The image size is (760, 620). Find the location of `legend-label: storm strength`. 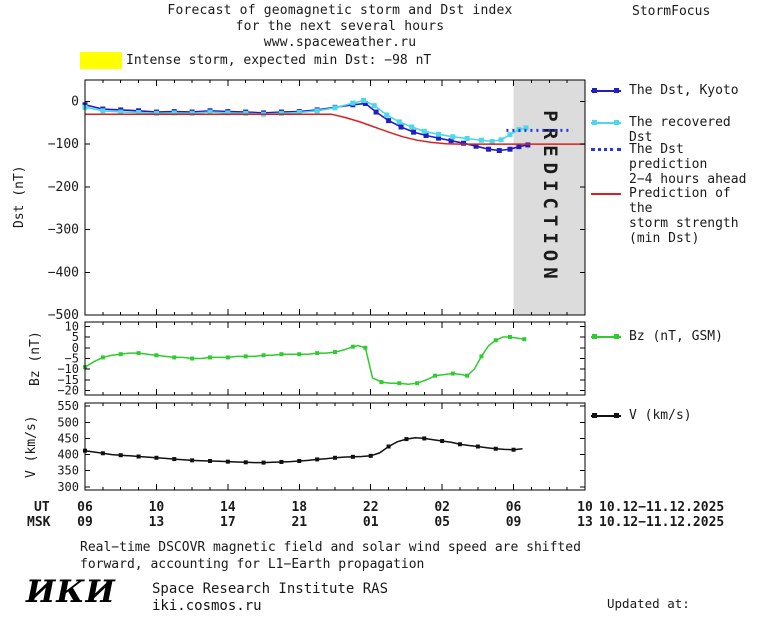

legend-label: storm strength is located at coordinates (684, 223).